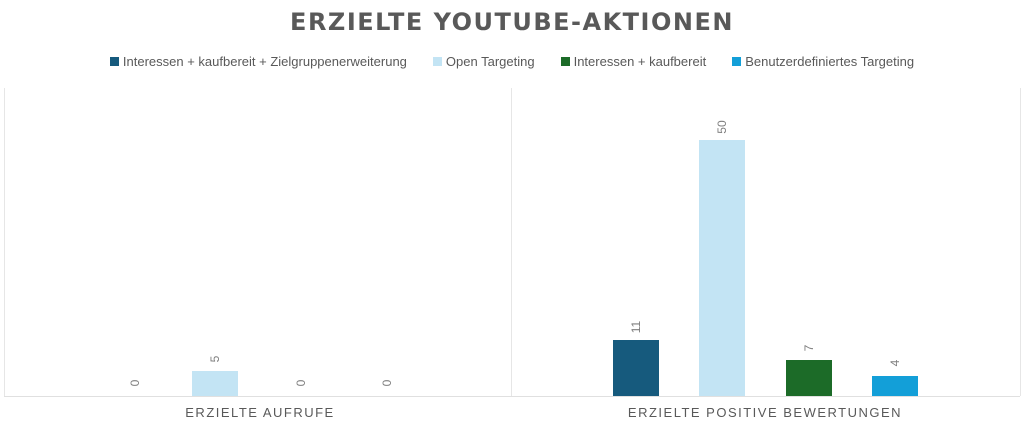 This screenshot has height=429, width=1024. I want to click on legend-label: Interessen + kaufbereit, so click(640, 61).